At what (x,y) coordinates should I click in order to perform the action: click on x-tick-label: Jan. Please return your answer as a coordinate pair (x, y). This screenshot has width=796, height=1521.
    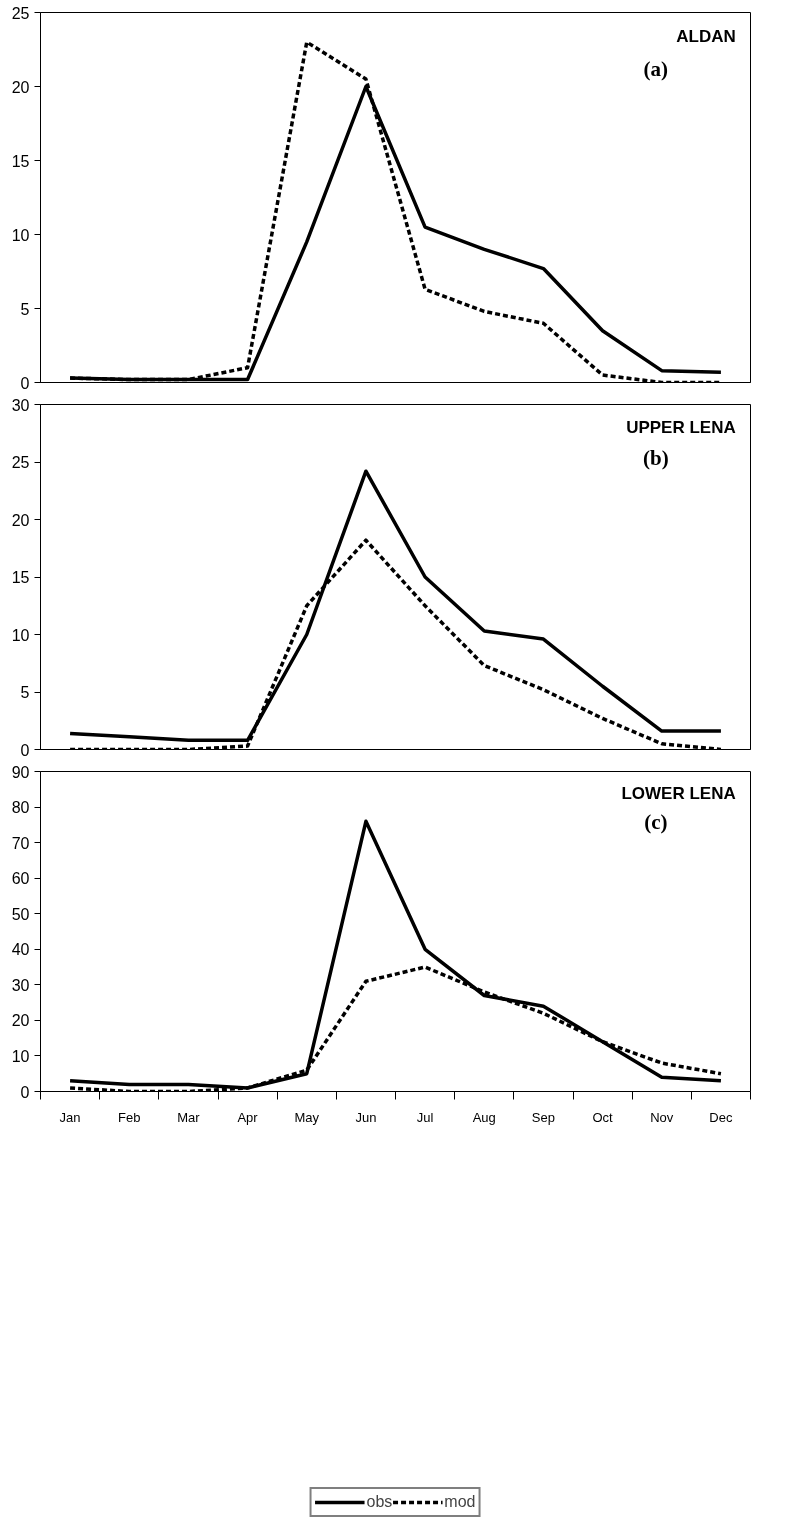
    Looking at the image, I should click on (70, 1117).